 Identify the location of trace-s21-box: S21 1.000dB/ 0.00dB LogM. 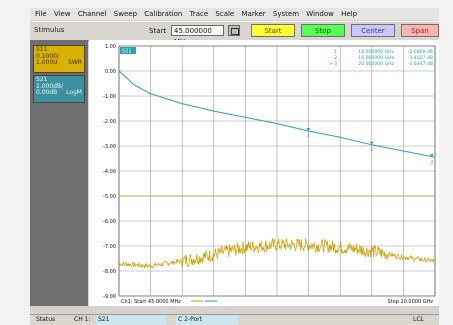
(59, 89).